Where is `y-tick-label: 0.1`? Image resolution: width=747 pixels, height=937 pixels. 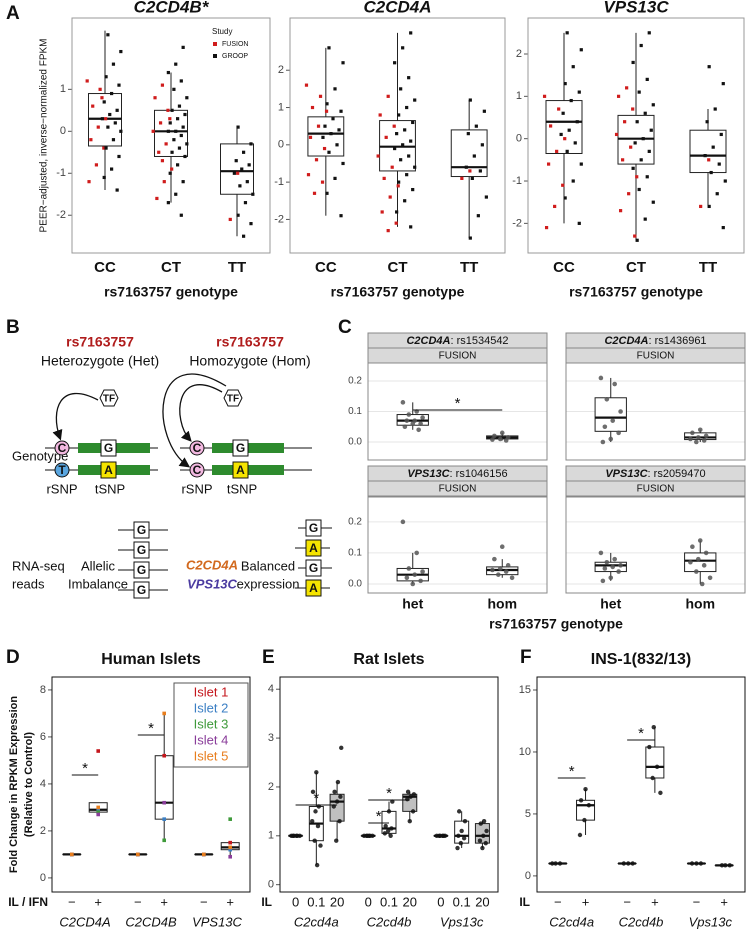
y-tick-label: 0.1 is located at coordinates (355, 411).